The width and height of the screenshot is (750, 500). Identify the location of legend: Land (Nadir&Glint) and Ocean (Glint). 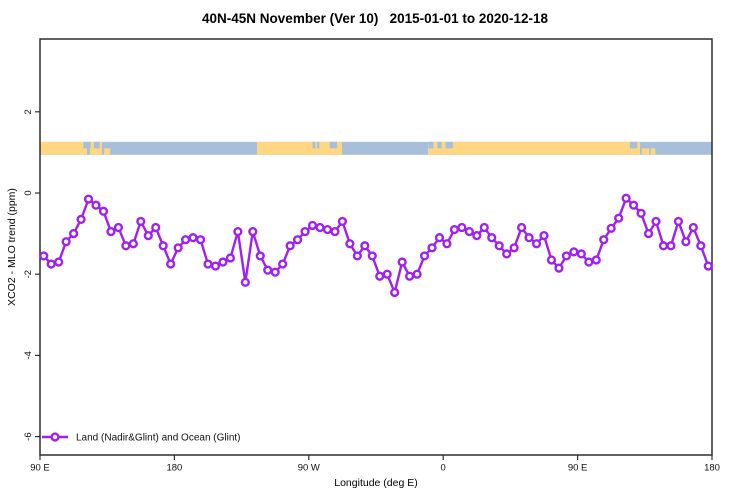
(141, 438).